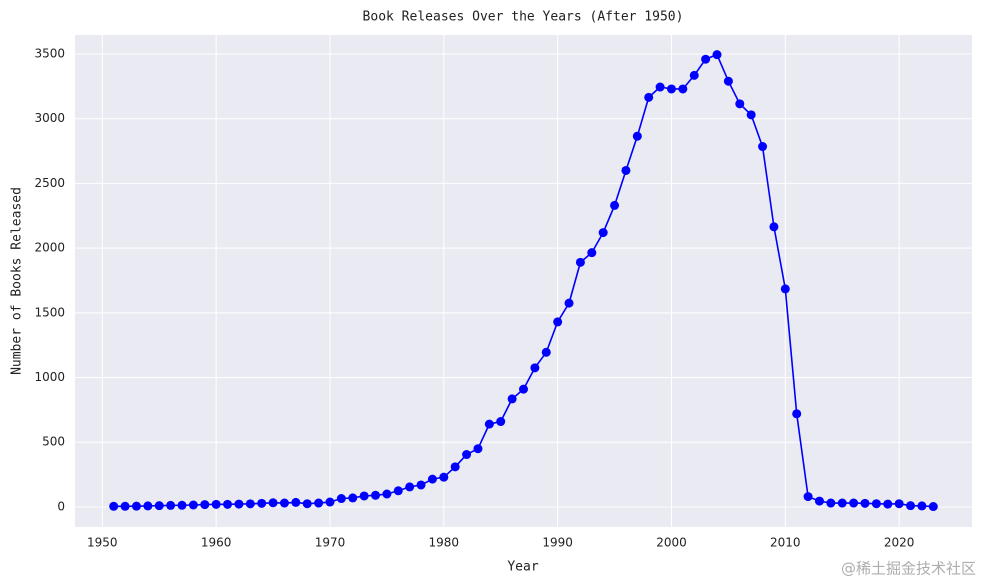  What do you see at coordinates (49, 248) in the screenshot?
I see `y-tick-label: 2000` at bounding box center [49, 248].